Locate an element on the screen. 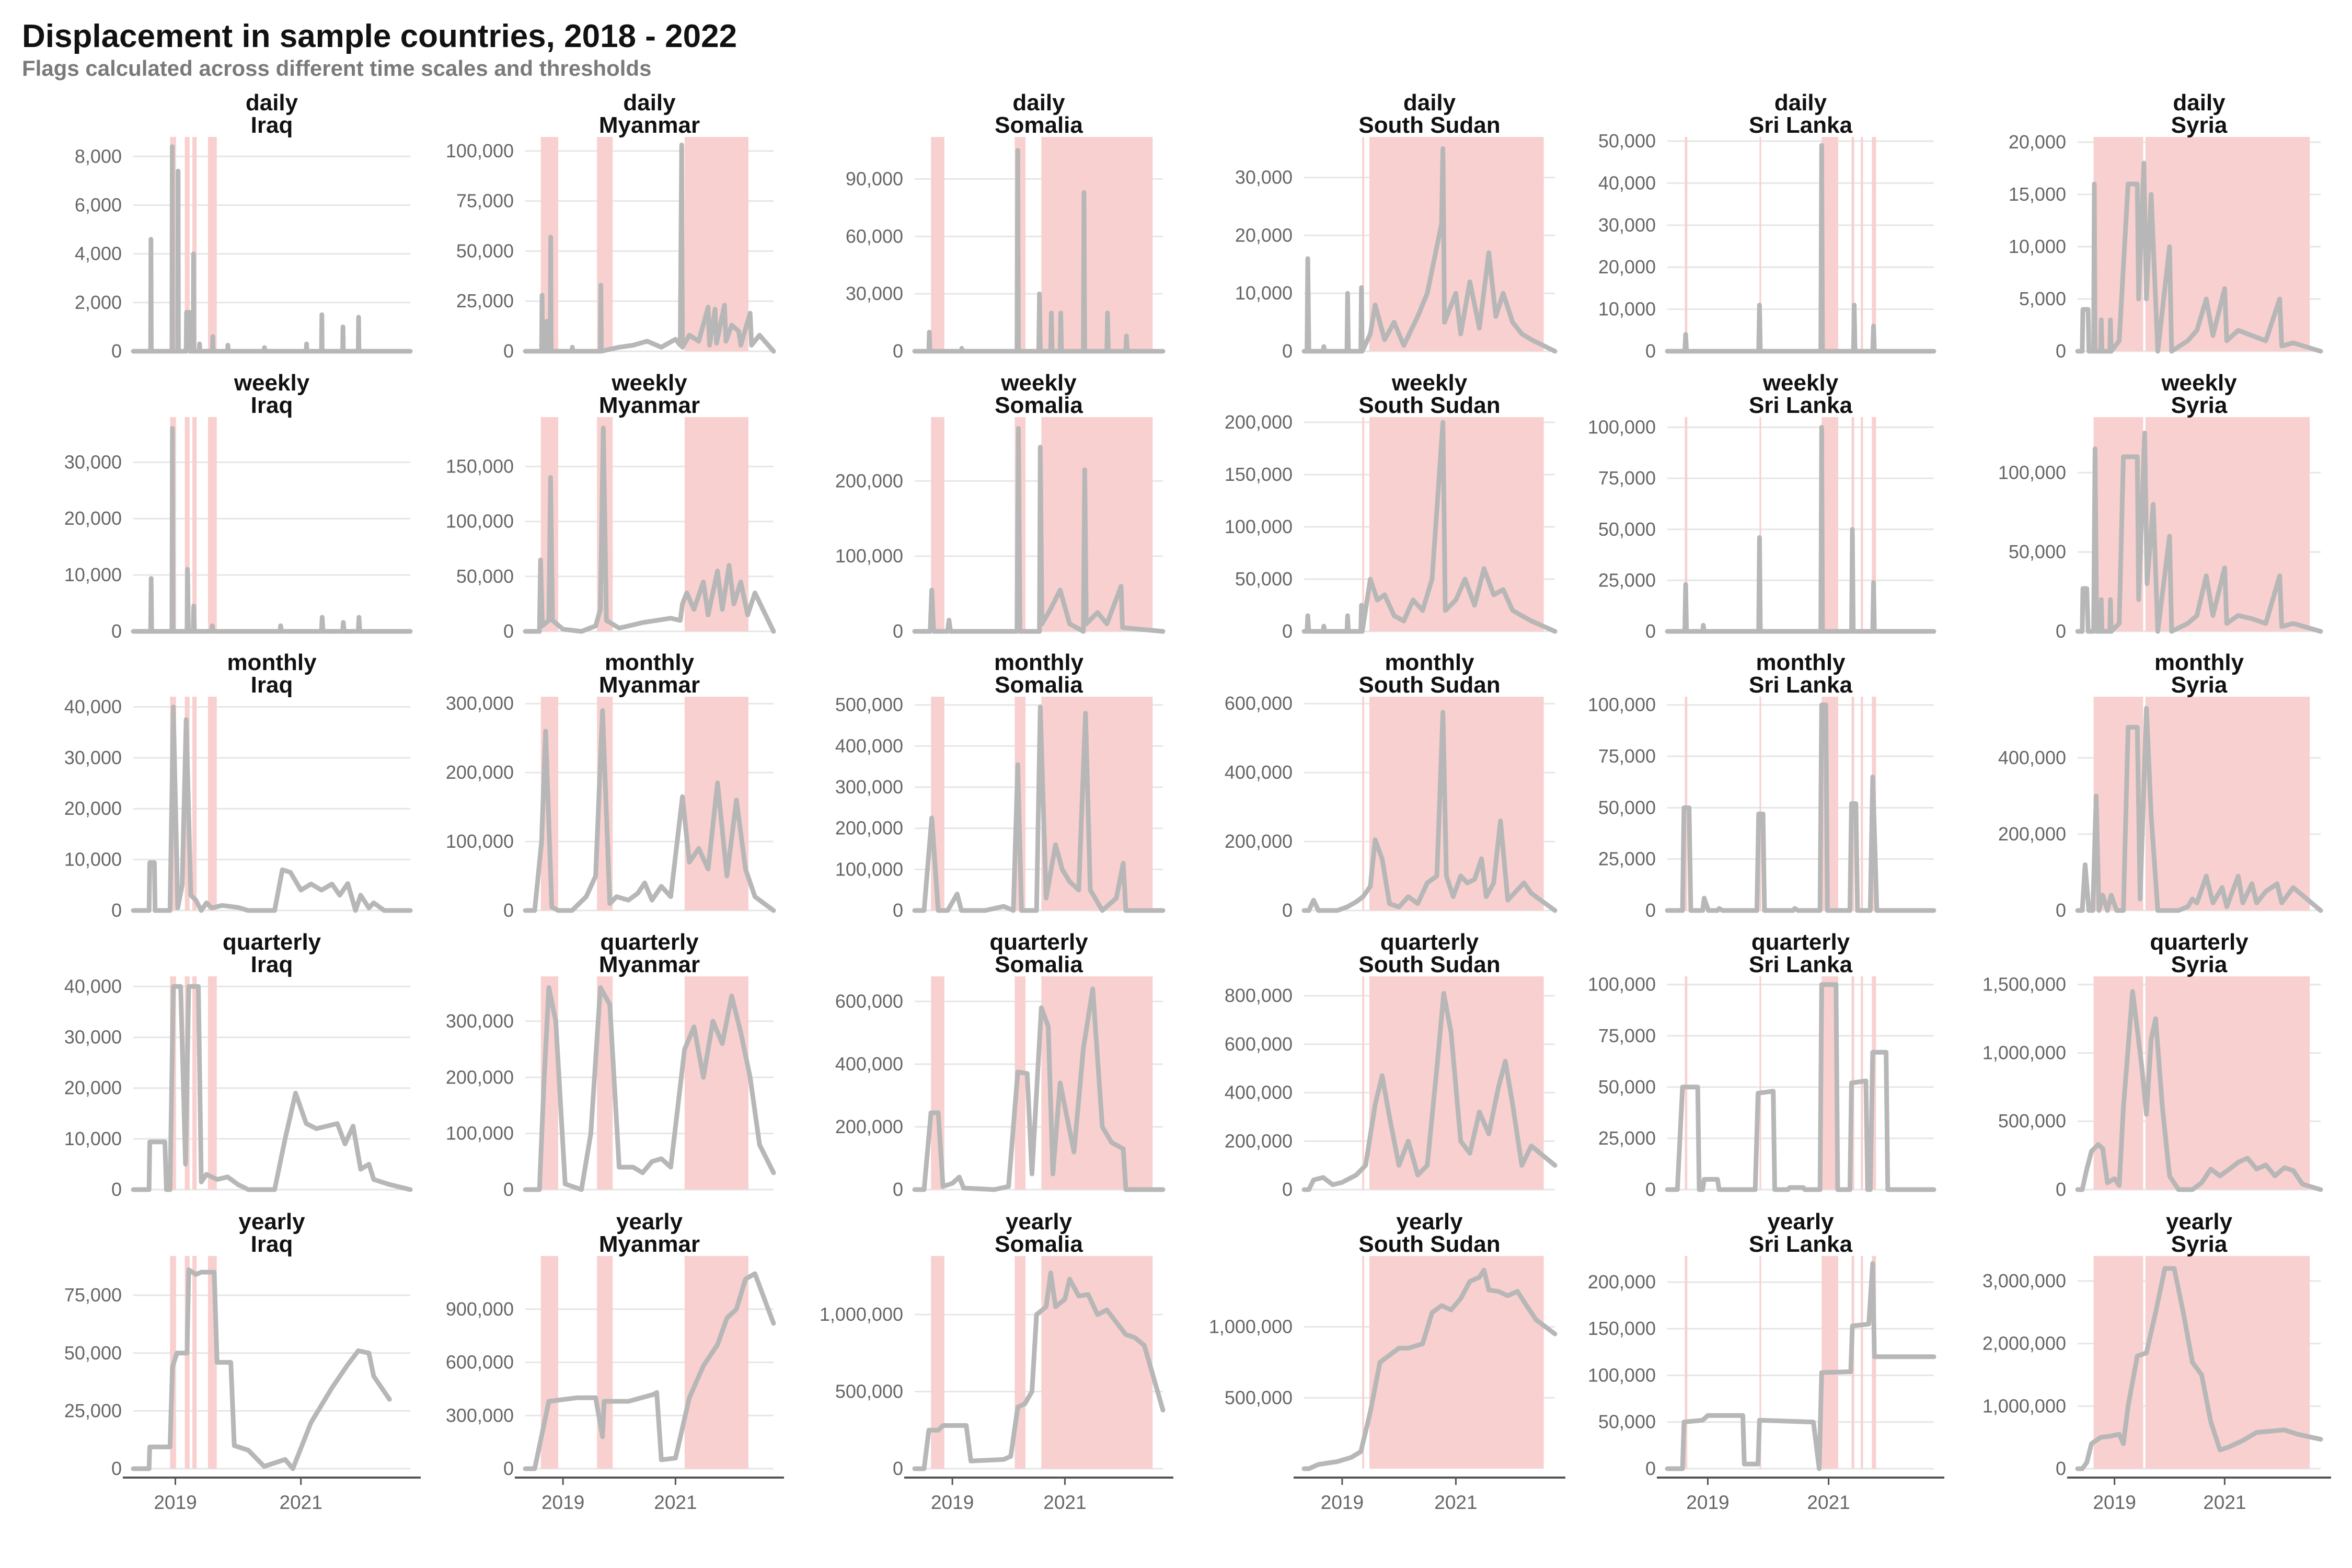 This screenshot has width=2352, height=1568. y-tick-label: 3,000,000 is located at coordinates (2024, 1281).